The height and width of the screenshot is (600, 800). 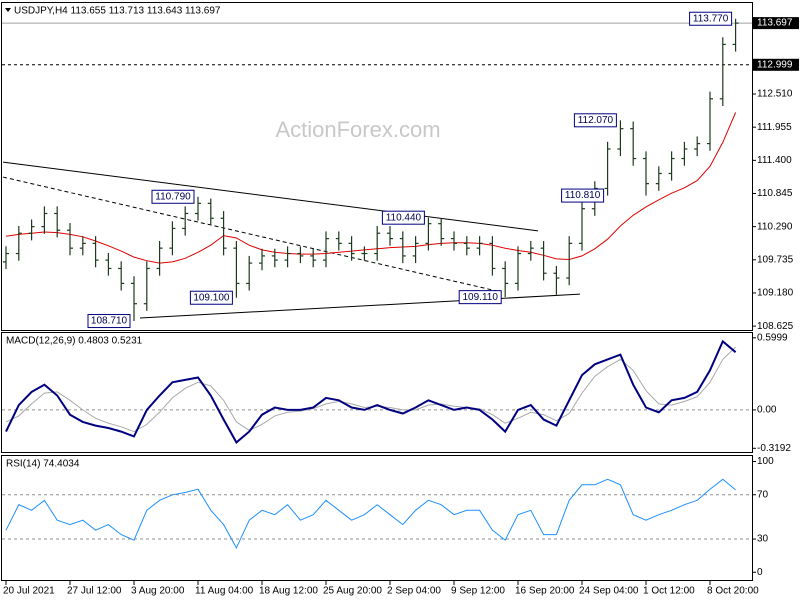 I want to click on y-tick-label: 109.735, so click(x=775, y=259).